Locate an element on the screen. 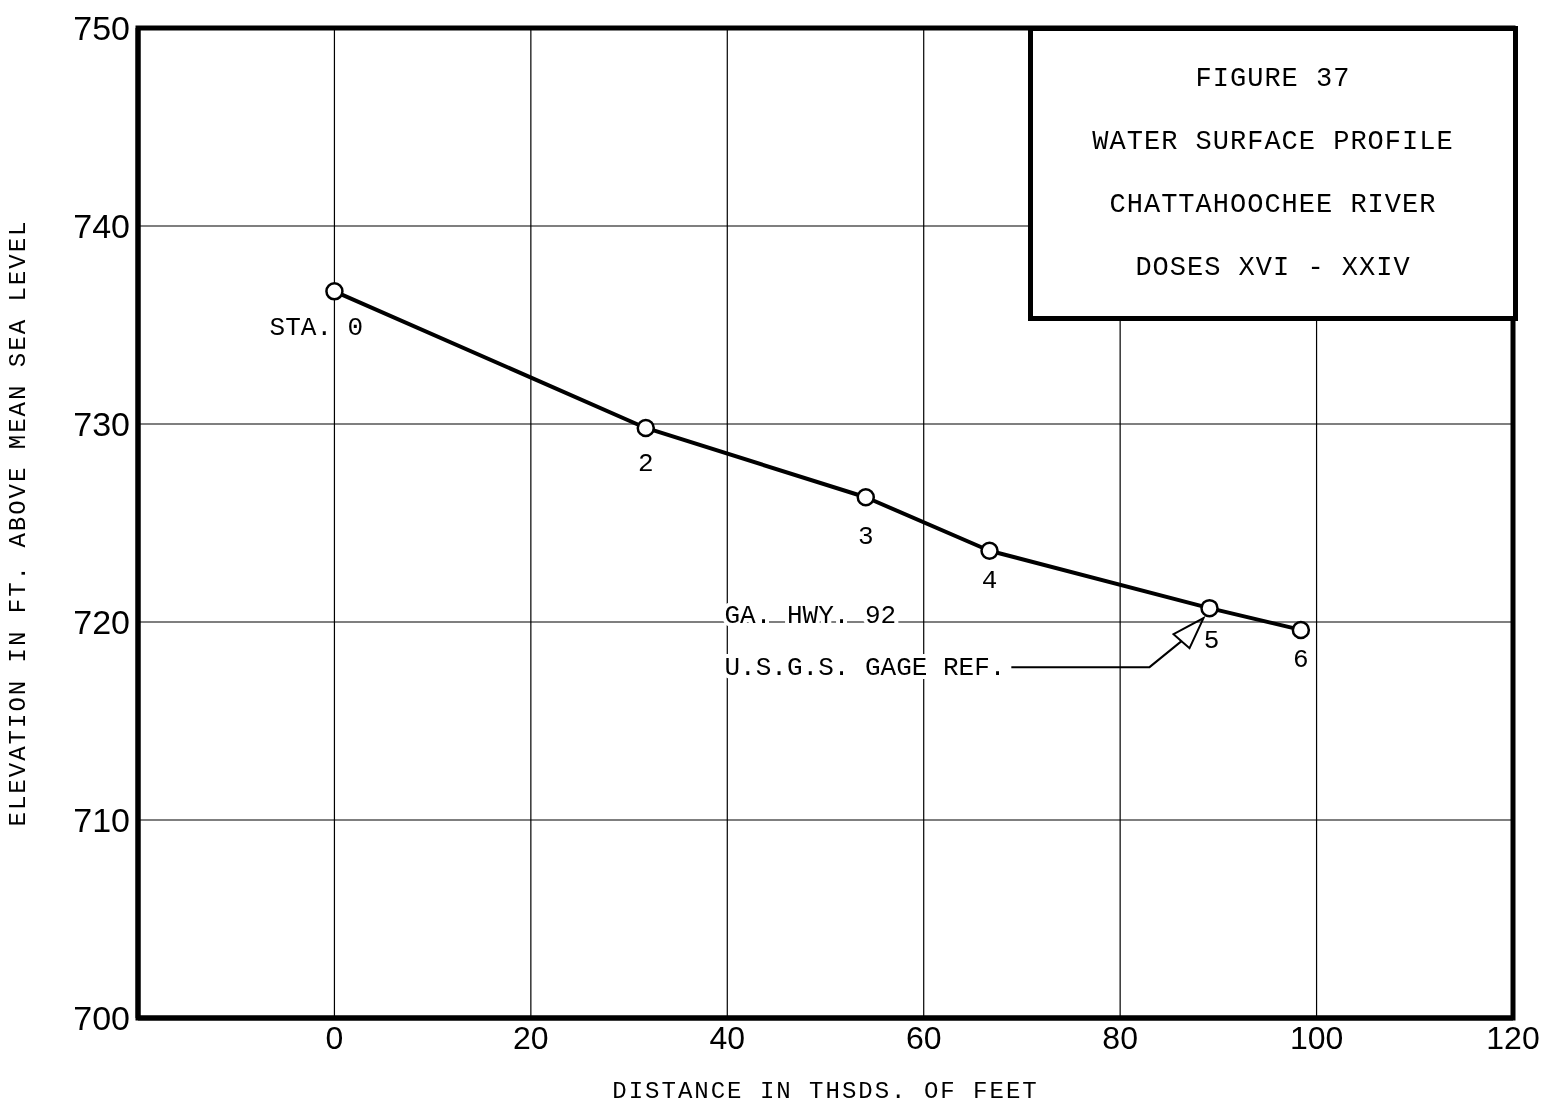 The image size is (1551, 1117). y-tick-label: 700 is located at coordinates (101, 1018).